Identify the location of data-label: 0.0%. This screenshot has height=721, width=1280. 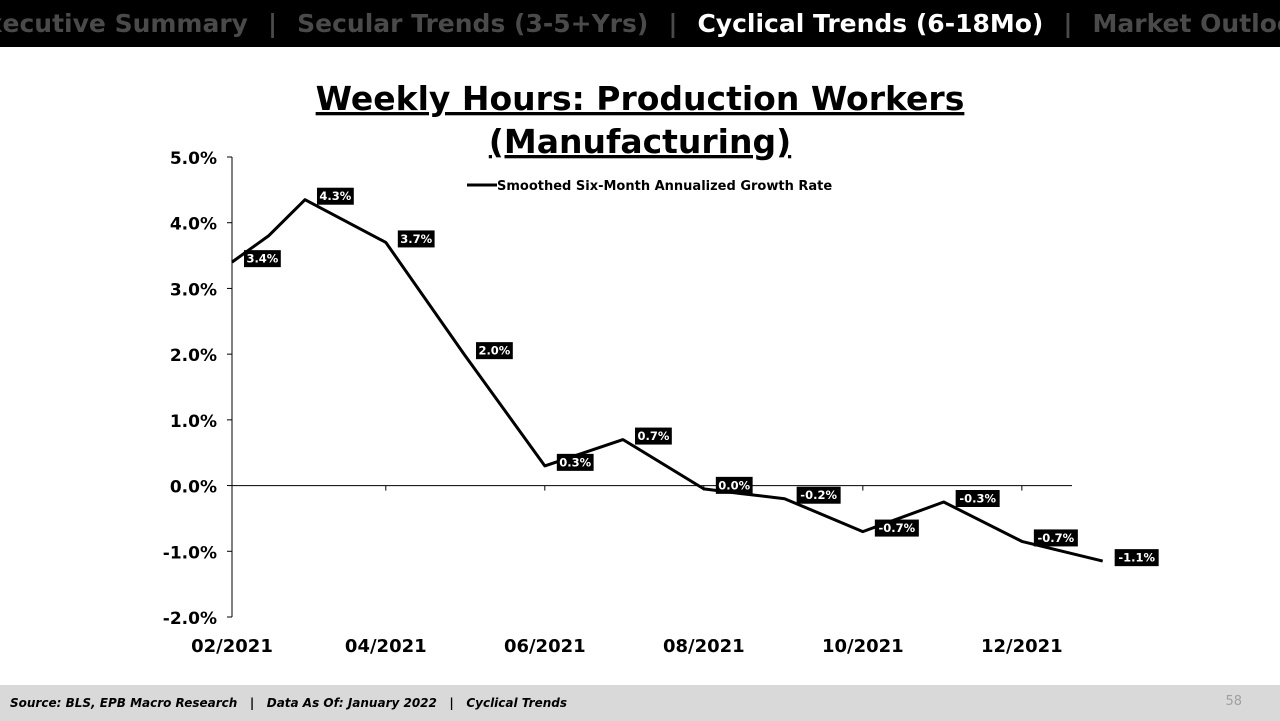
(734, 485).